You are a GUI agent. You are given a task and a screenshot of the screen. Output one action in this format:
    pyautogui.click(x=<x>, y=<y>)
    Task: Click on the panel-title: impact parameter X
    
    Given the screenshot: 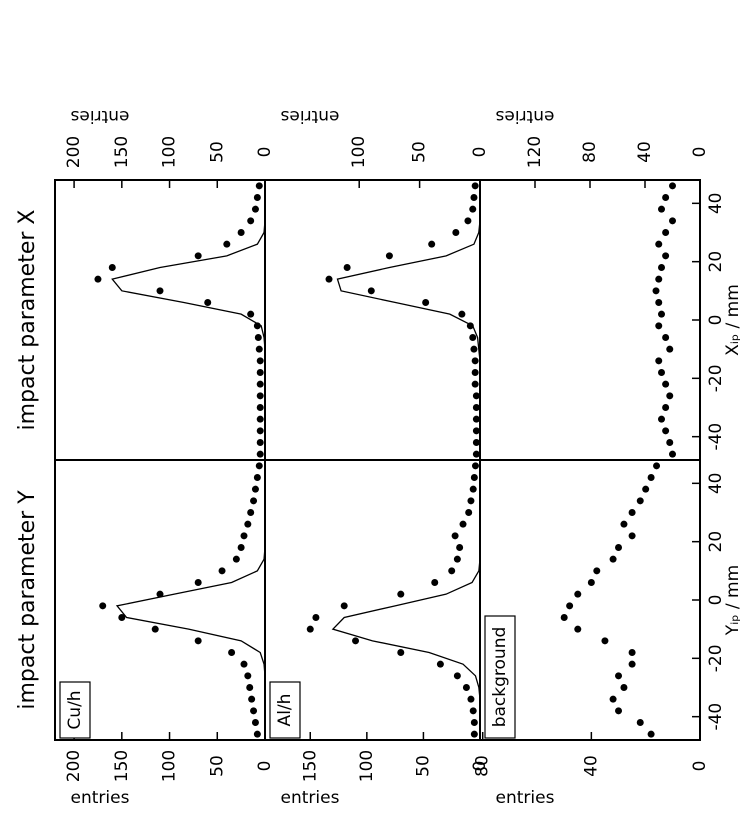 What is the action you would take?
    pyautogui.click(x=27, y=320)
    